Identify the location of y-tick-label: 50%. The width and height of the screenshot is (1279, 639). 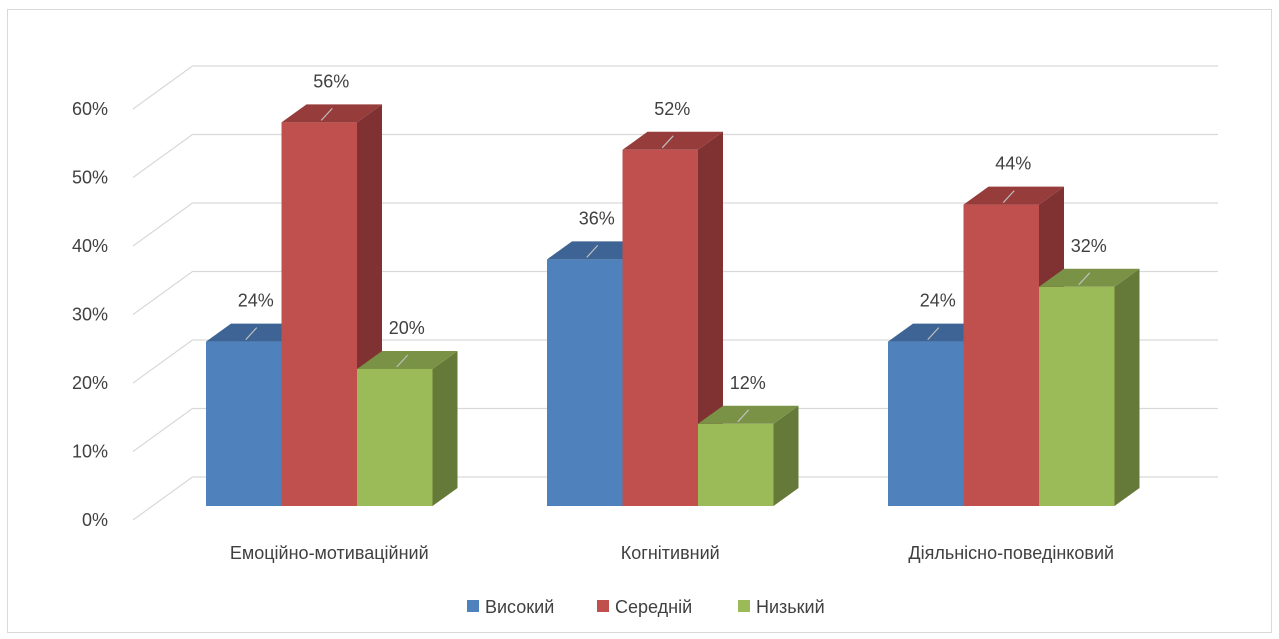
(90, 178).